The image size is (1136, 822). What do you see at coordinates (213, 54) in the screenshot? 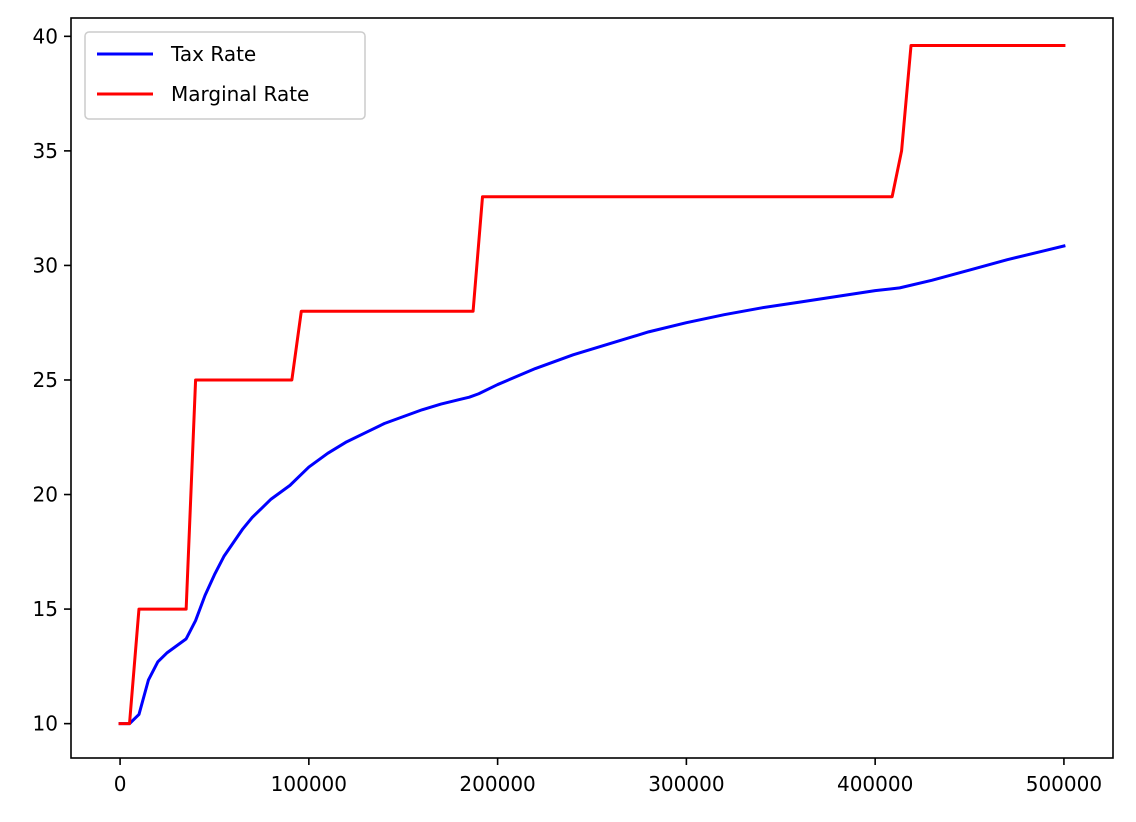
I see `legend-label-tax-rate: Tax Rate` at bounding box center [213, 54].